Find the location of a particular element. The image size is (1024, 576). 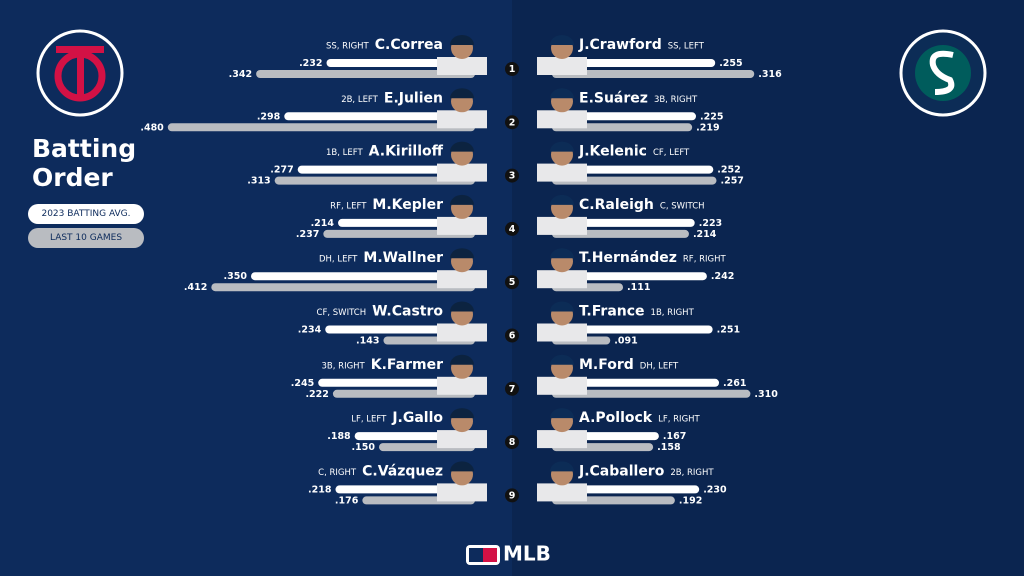

order-number: 7 is located at coordinates (512, 389).